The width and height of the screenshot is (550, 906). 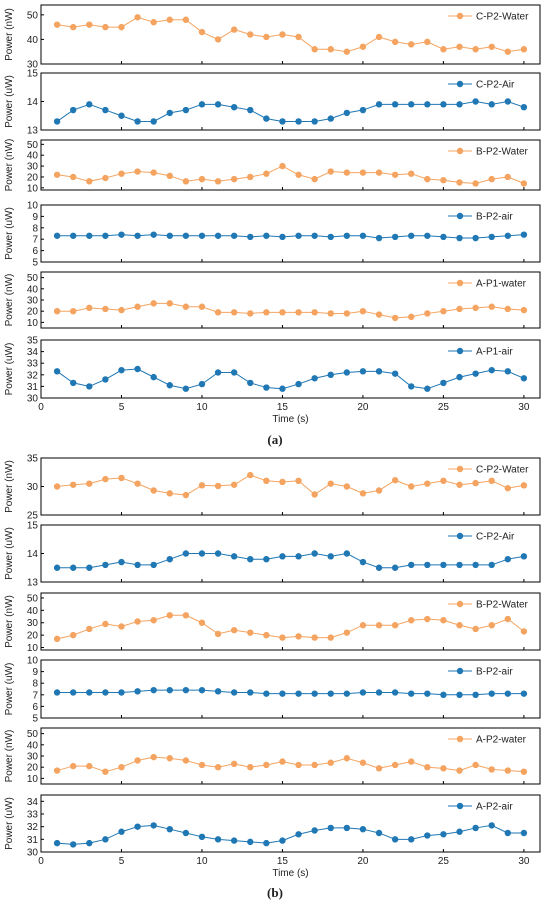 What do you see at coordinates (202, 861) in the screenshot?
I see `chart-b-11-xtick-label-2: 10` at bounding box center [202, 861].